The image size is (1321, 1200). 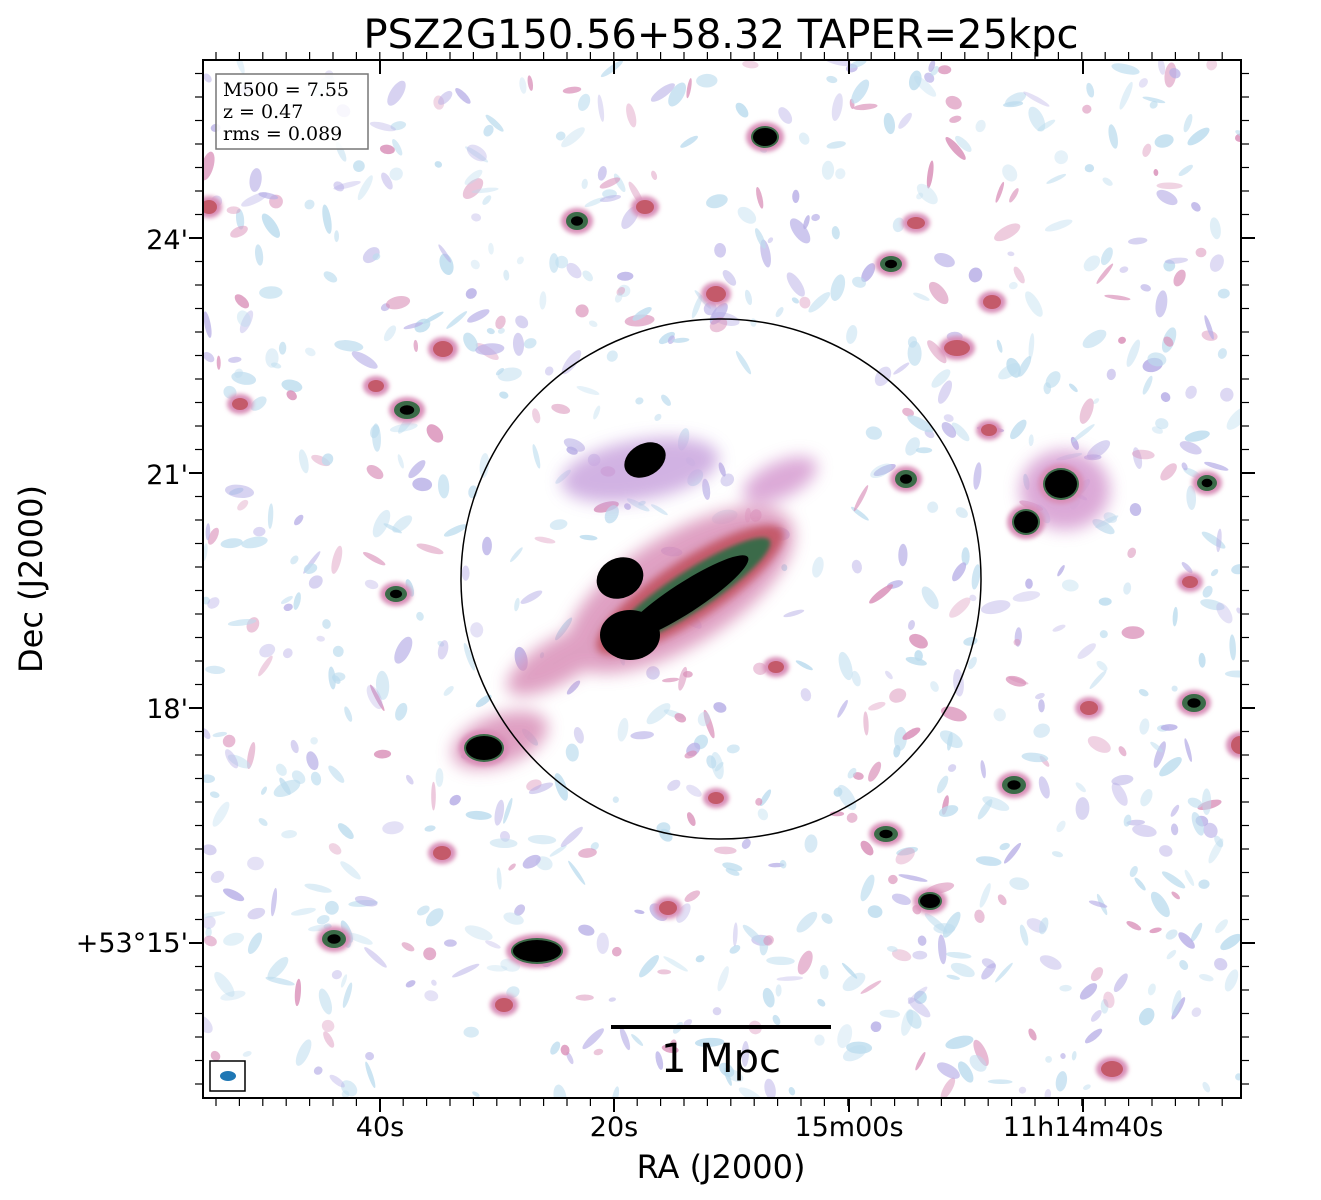 What do you see at coordinates (292, 111) in the screenshot?
I see `info-box` at bounding box center [292, 111].